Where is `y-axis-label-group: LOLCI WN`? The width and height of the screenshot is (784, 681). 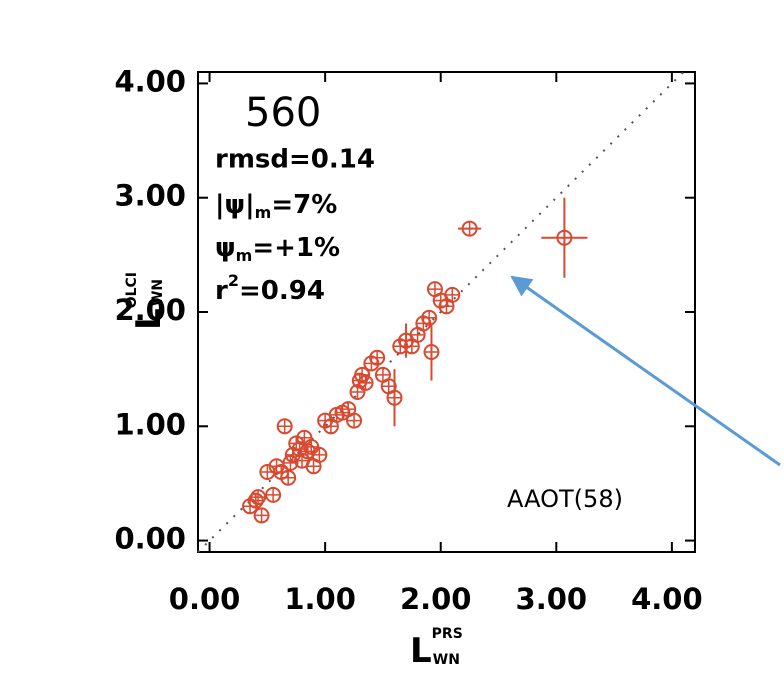
y-axis-label-group: LOLCI WN is located at coordinates (146, 301).